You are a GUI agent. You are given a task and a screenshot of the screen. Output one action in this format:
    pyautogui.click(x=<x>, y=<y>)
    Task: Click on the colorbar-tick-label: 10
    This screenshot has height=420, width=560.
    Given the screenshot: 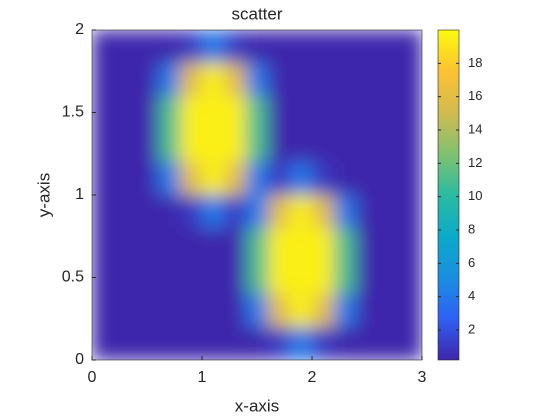 What is the action you would take?
    pyautogui.click(x=475, y=195)
    